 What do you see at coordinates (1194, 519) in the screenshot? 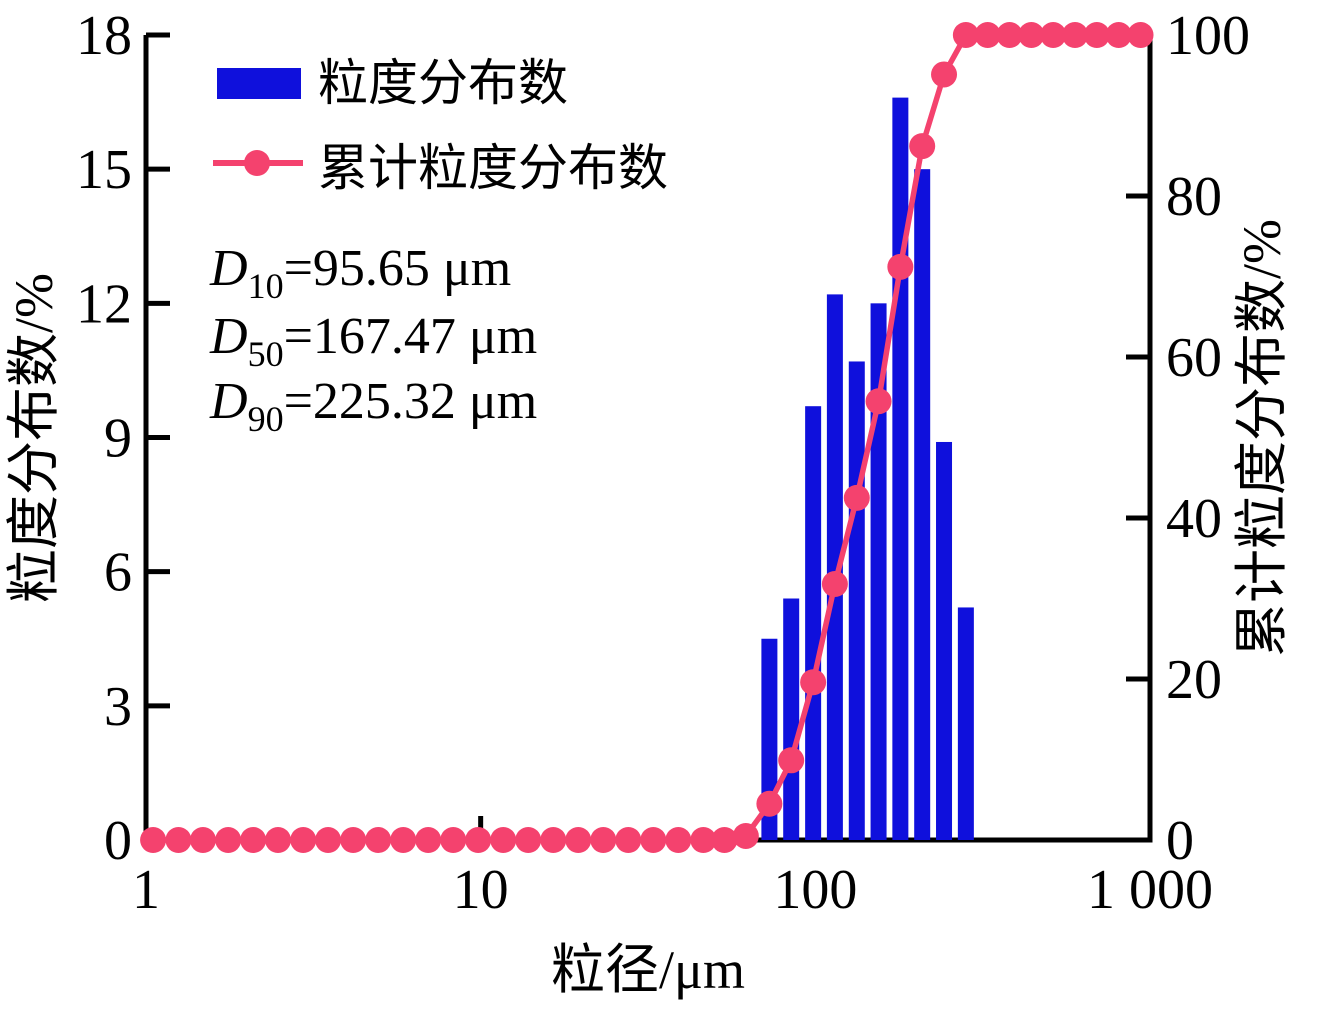
I see `right-tick-label: 40` at bounding box center [1194, 519].